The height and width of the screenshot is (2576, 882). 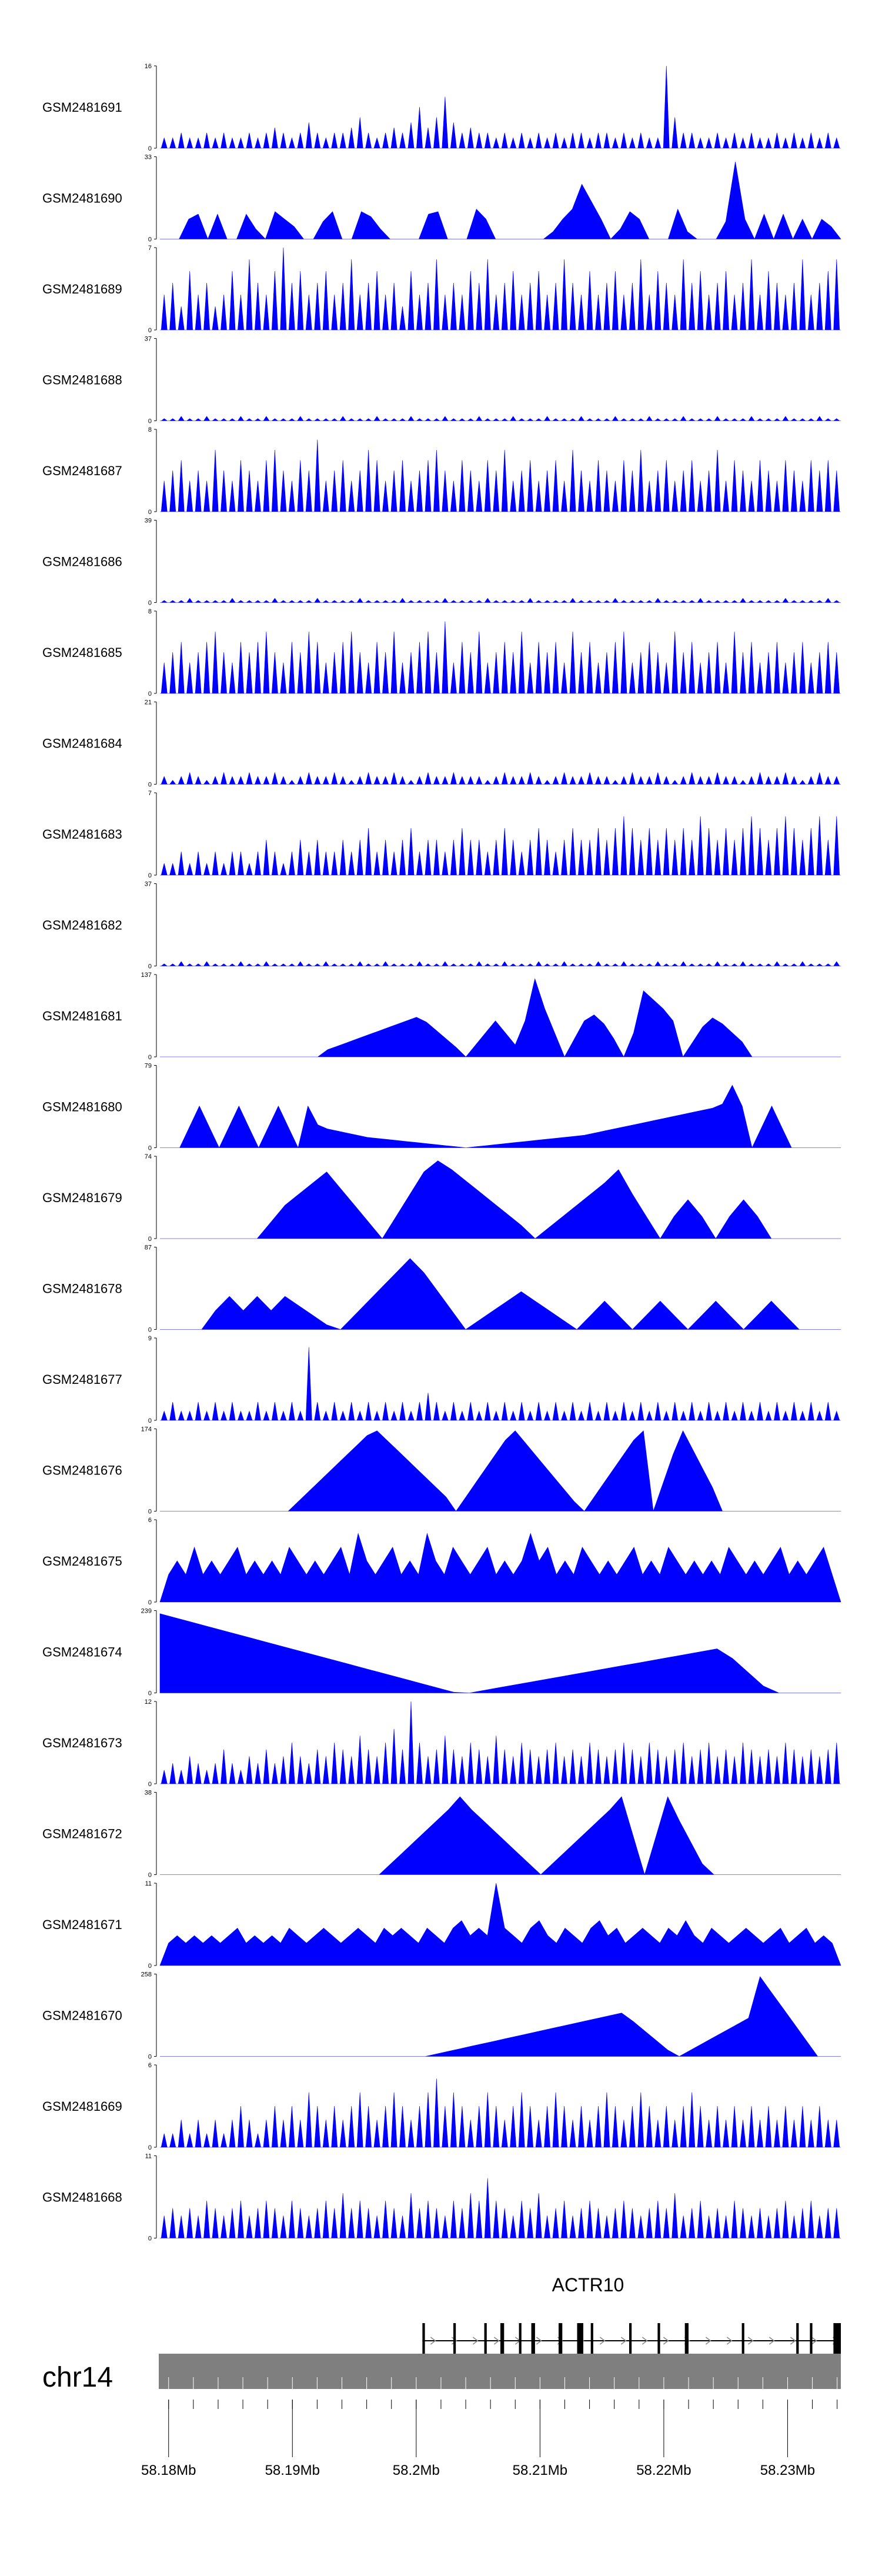 What do you see at coordinates (540, 2470) in the screenshot?
I see `x-axis-tick-label: 58.21Mb` at bounding box center [540, 2470].